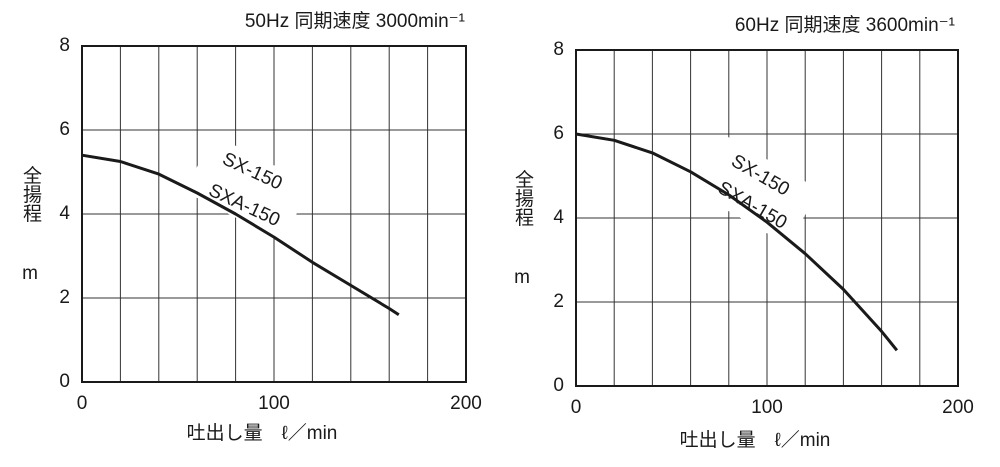 The height and width of the screenshot is (467, 1000). Describe the element at coordinates (845, 25) in the screenshot. I see `chart-title: 60Hz 同期速度 3600min⁻¹` at that location.